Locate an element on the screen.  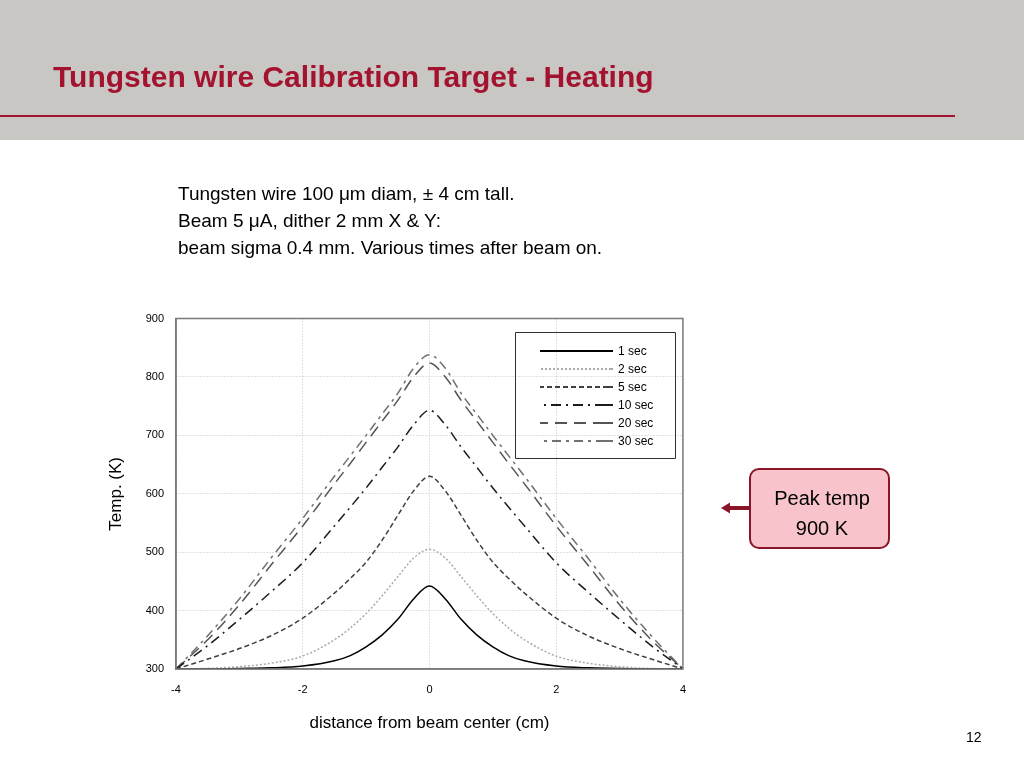
text: 12 is located at coordinates (974, 737).